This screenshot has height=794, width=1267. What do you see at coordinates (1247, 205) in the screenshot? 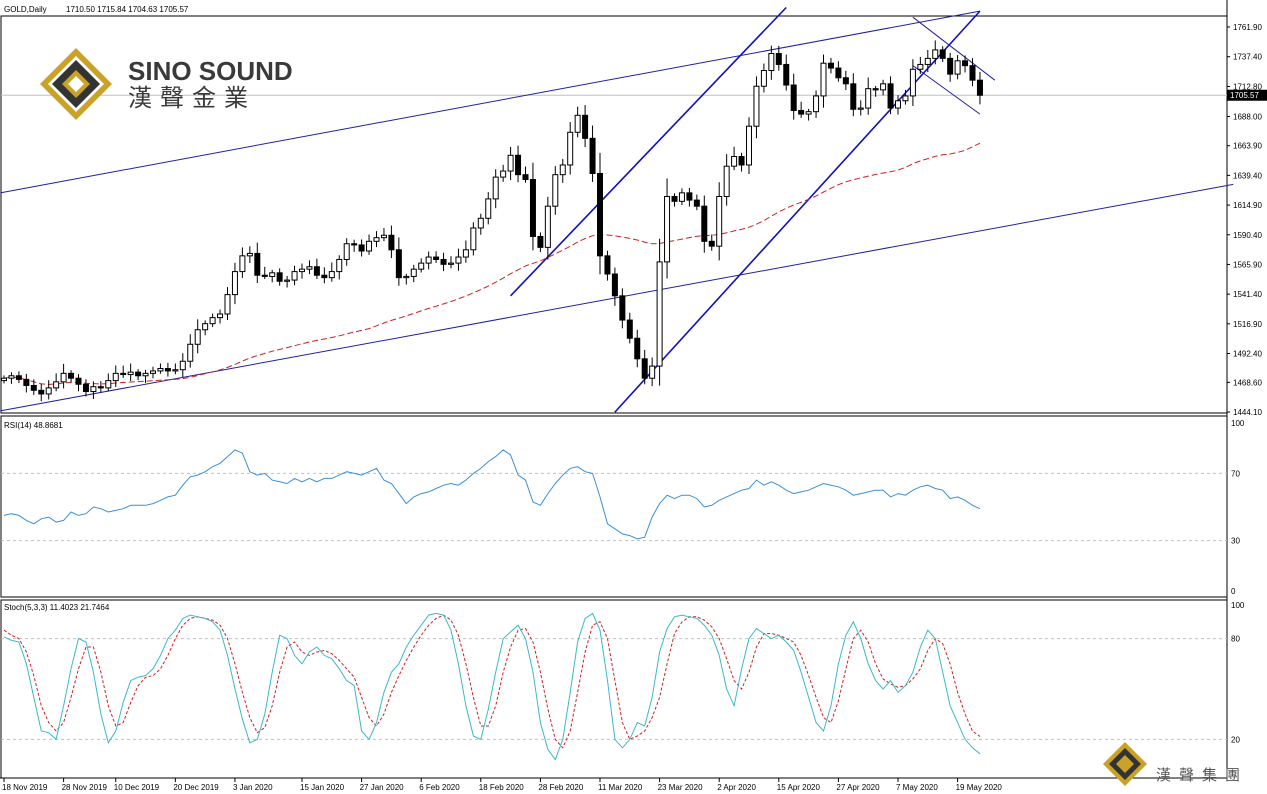
I see `price-tick-label: 1614.90` at bounding box center [1247, 205].